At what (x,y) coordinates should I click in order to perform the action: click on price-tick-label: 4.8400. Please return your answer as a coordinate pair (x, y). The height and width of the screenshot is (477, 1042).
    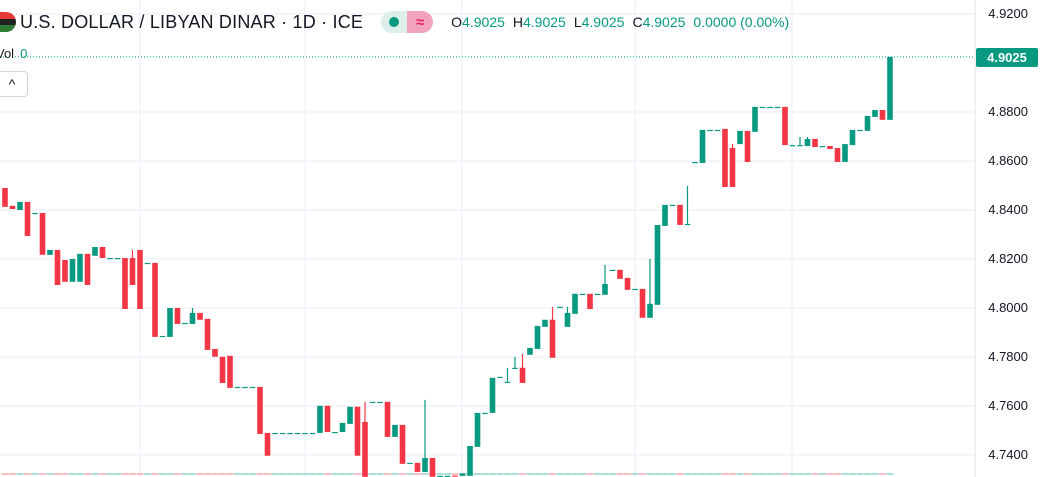
    Looking at the image, I should click on (1008, 209).